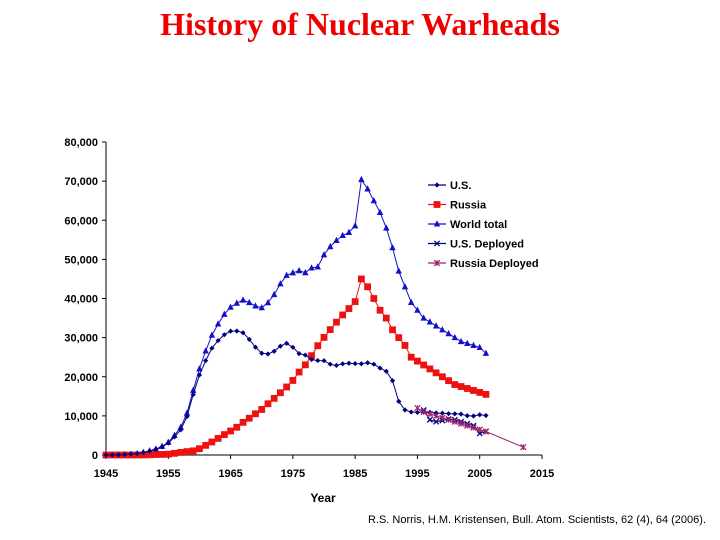 This screenshot has width=720, height=540. What do you see at coordinates (296, 393) in the screenshot?
I see `series-line` at bounding box center [296, 393].